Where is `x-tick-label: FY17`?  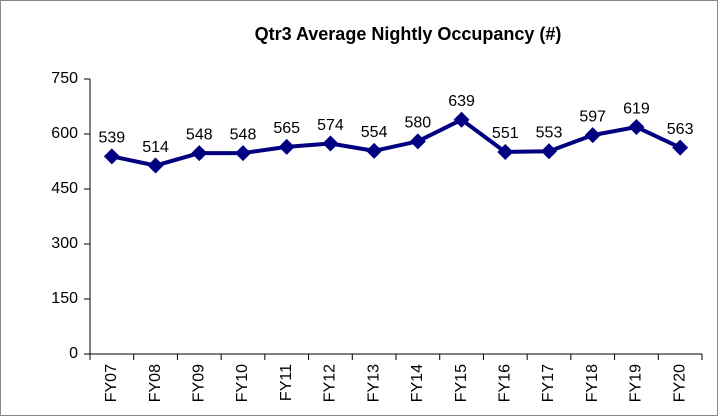
x-tick-label: FY17 is located at coordinates (548, 383).